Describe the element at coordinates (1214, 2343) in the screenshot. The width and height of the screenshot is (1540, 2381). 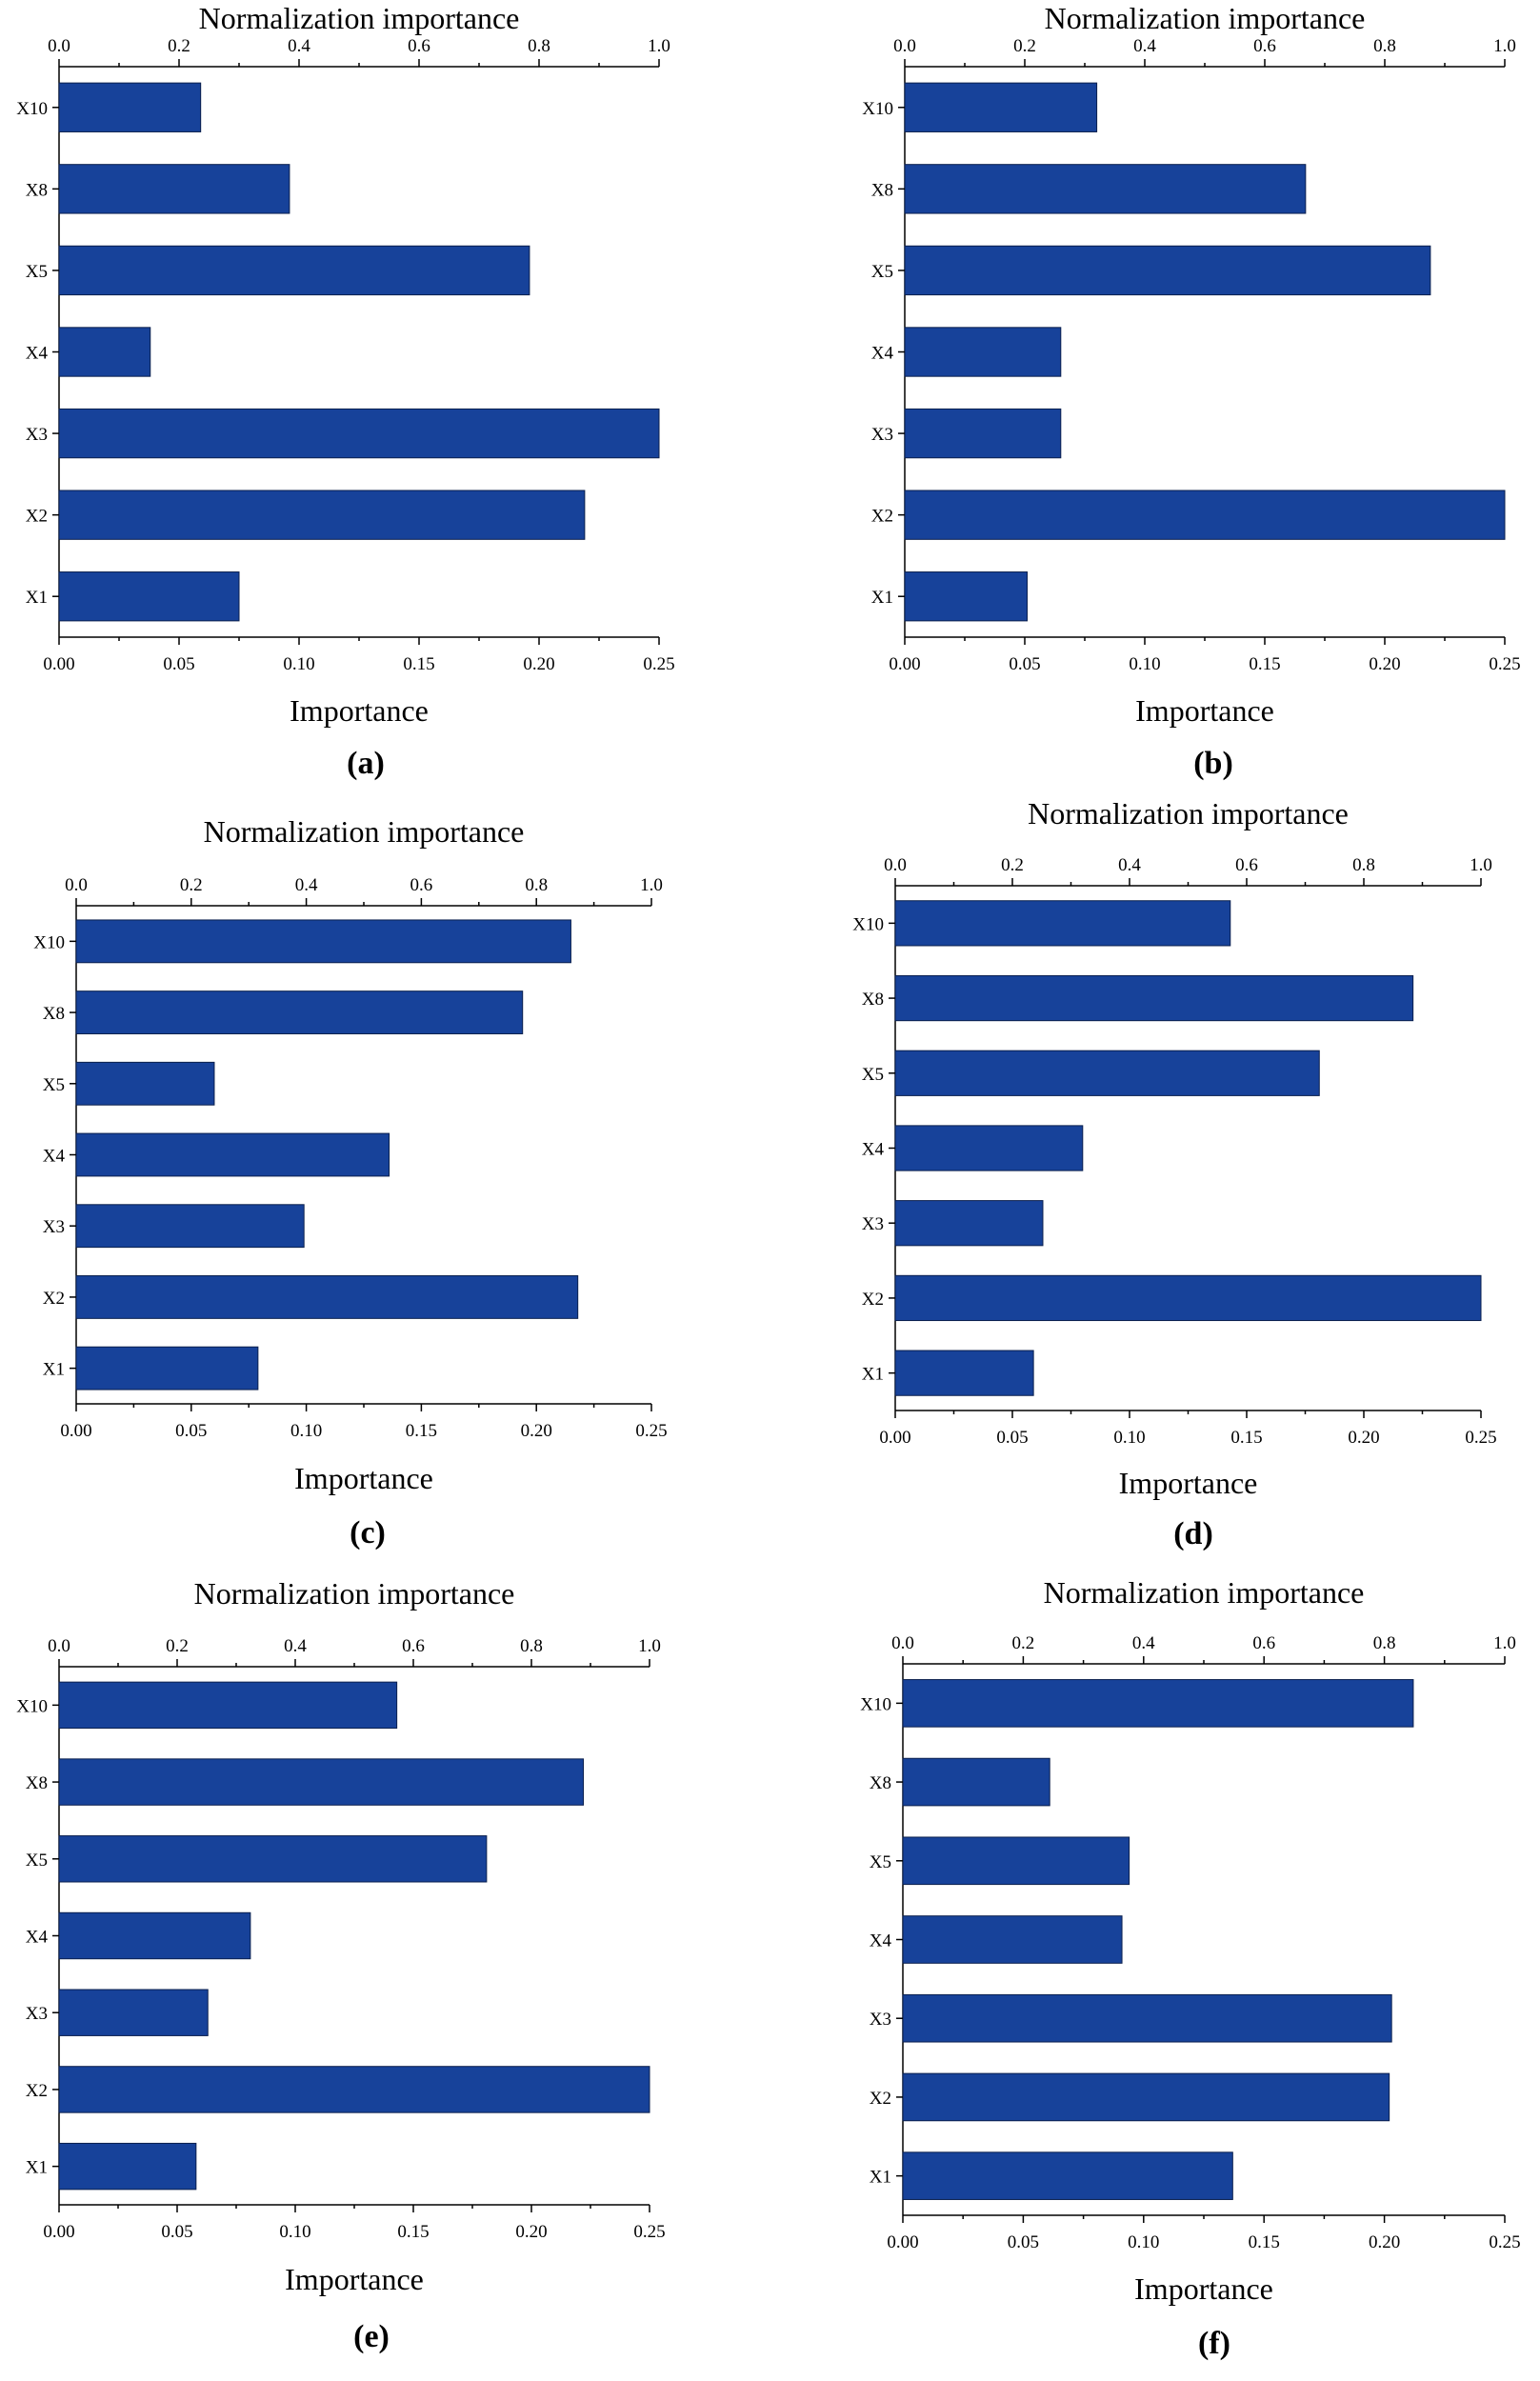
I see `panel-label: (f)` at that location.